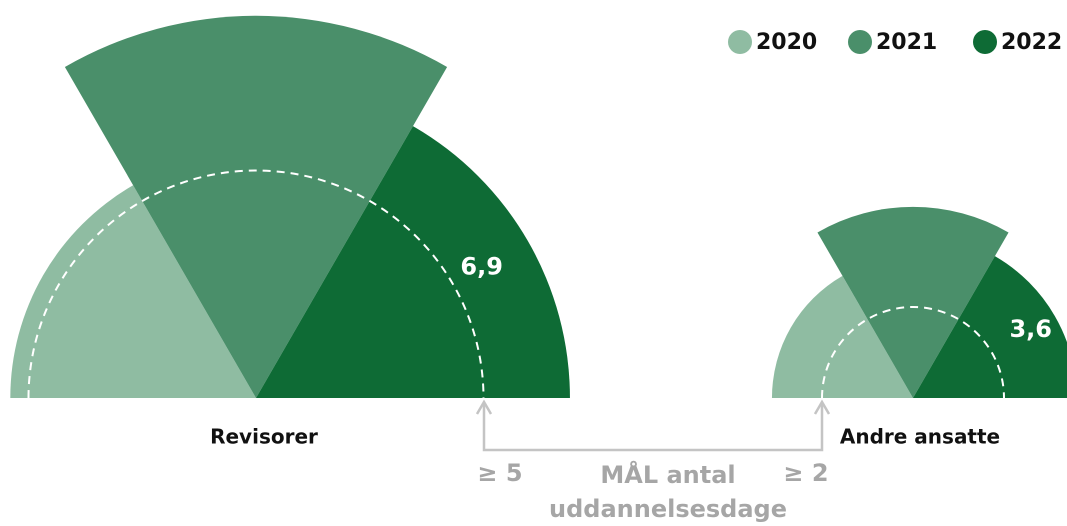  Describe the element at coordinates (264, 437) in the screenshot. I see `category-title: Revisorer` at that location.